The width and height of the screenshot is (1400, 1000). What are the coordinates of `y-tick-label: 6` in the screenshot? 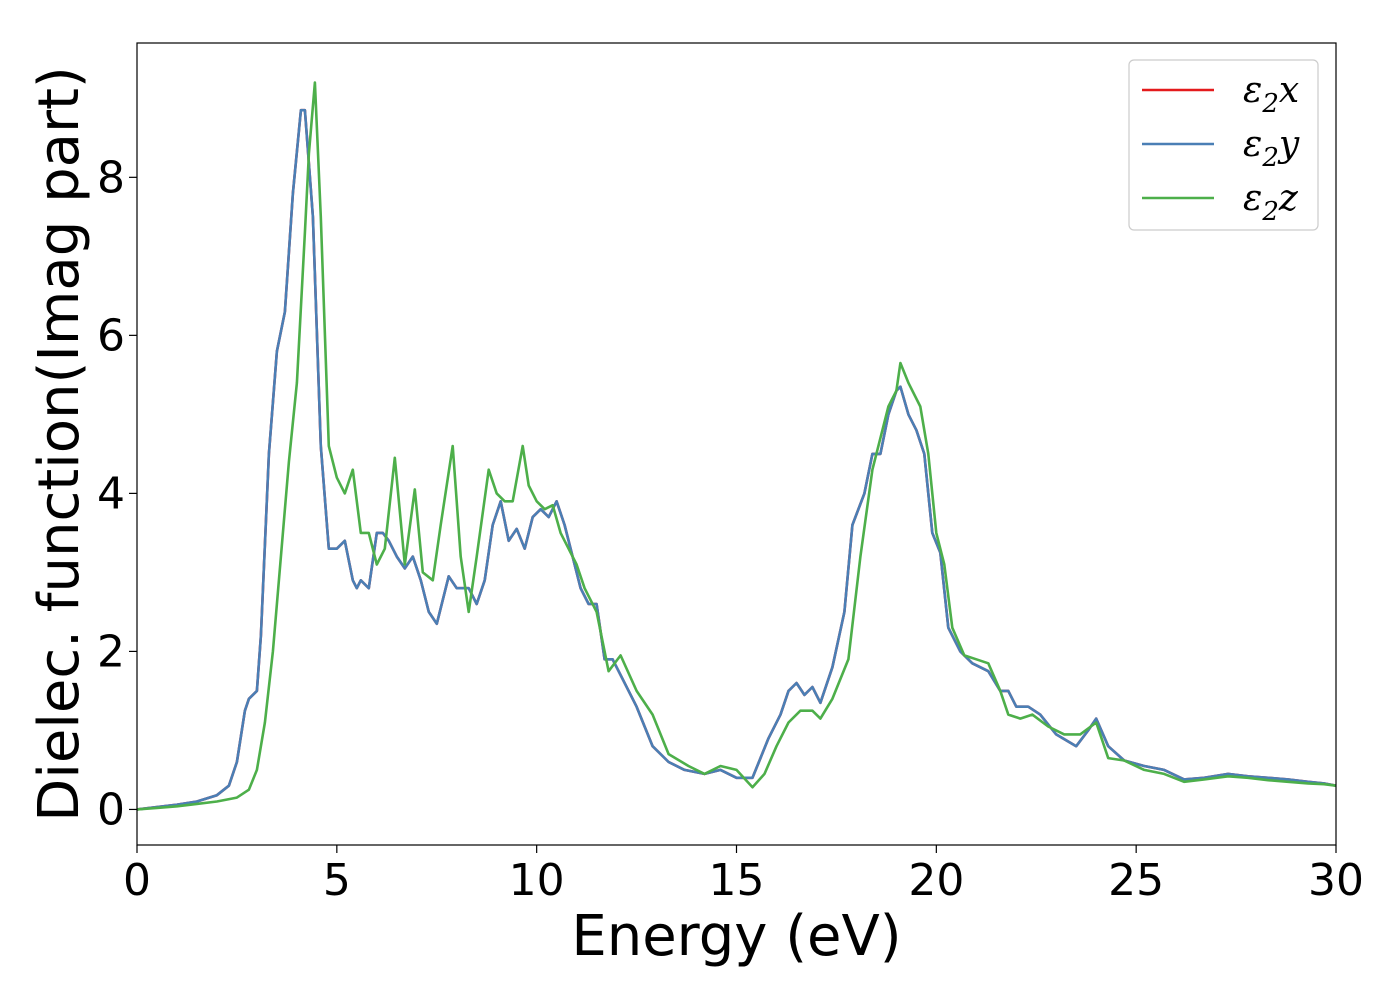 It's located at (111, 335).